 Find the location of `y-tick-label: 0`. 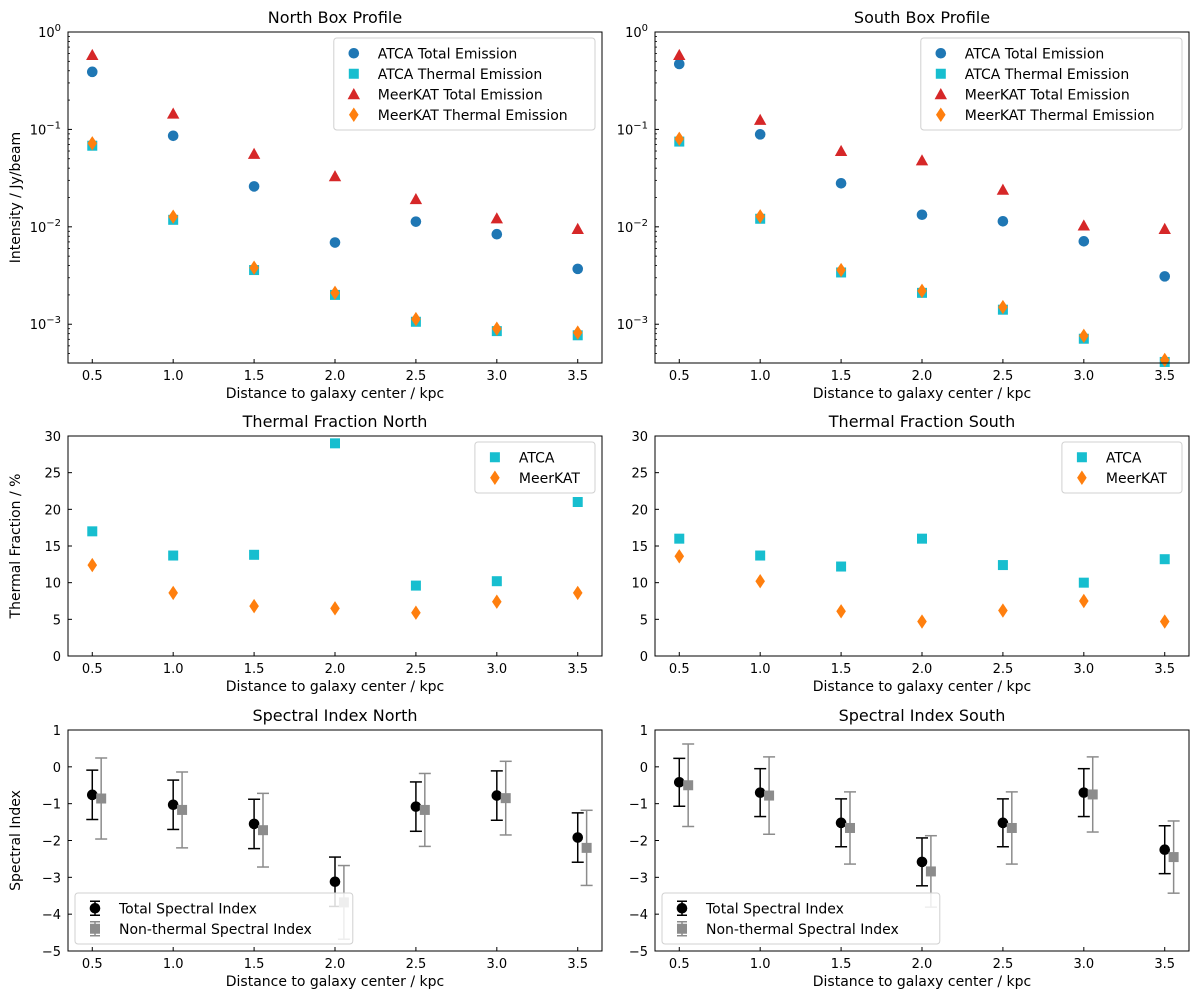

y-tick-label: 0 is located at coordinates (644, 768).